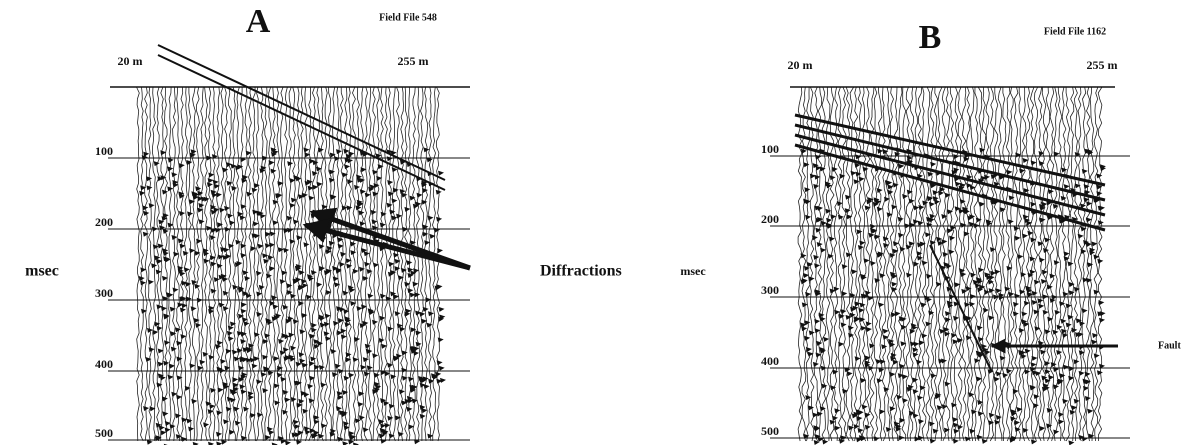  Describe the element at coordinates (770, 219) in the screenshot. I see `time-tick-label: 200` at that location.